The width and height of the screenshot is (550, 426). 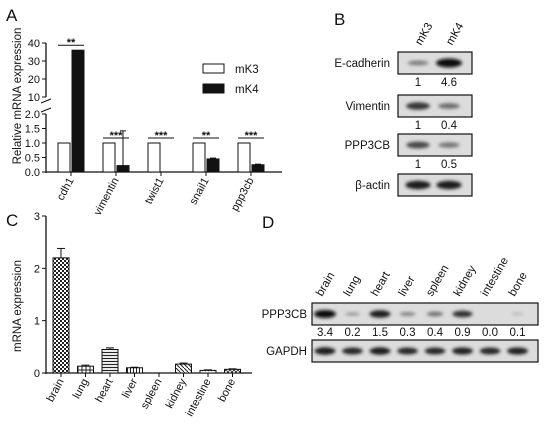 What do you see at coordinates (449, 83) in the screenshot?
I see `band-quantification: 4.6` at bounding box center [449, 83].